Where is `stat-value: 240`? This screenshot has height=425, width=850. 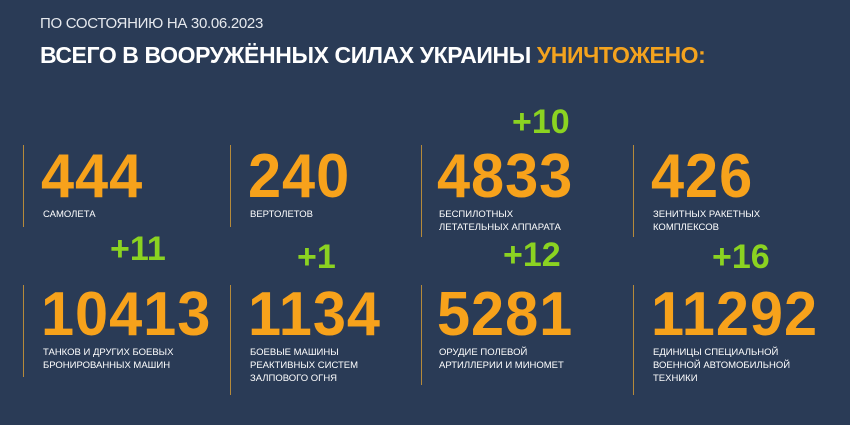
stat-value: 240 is located at coordinates (299, 176).